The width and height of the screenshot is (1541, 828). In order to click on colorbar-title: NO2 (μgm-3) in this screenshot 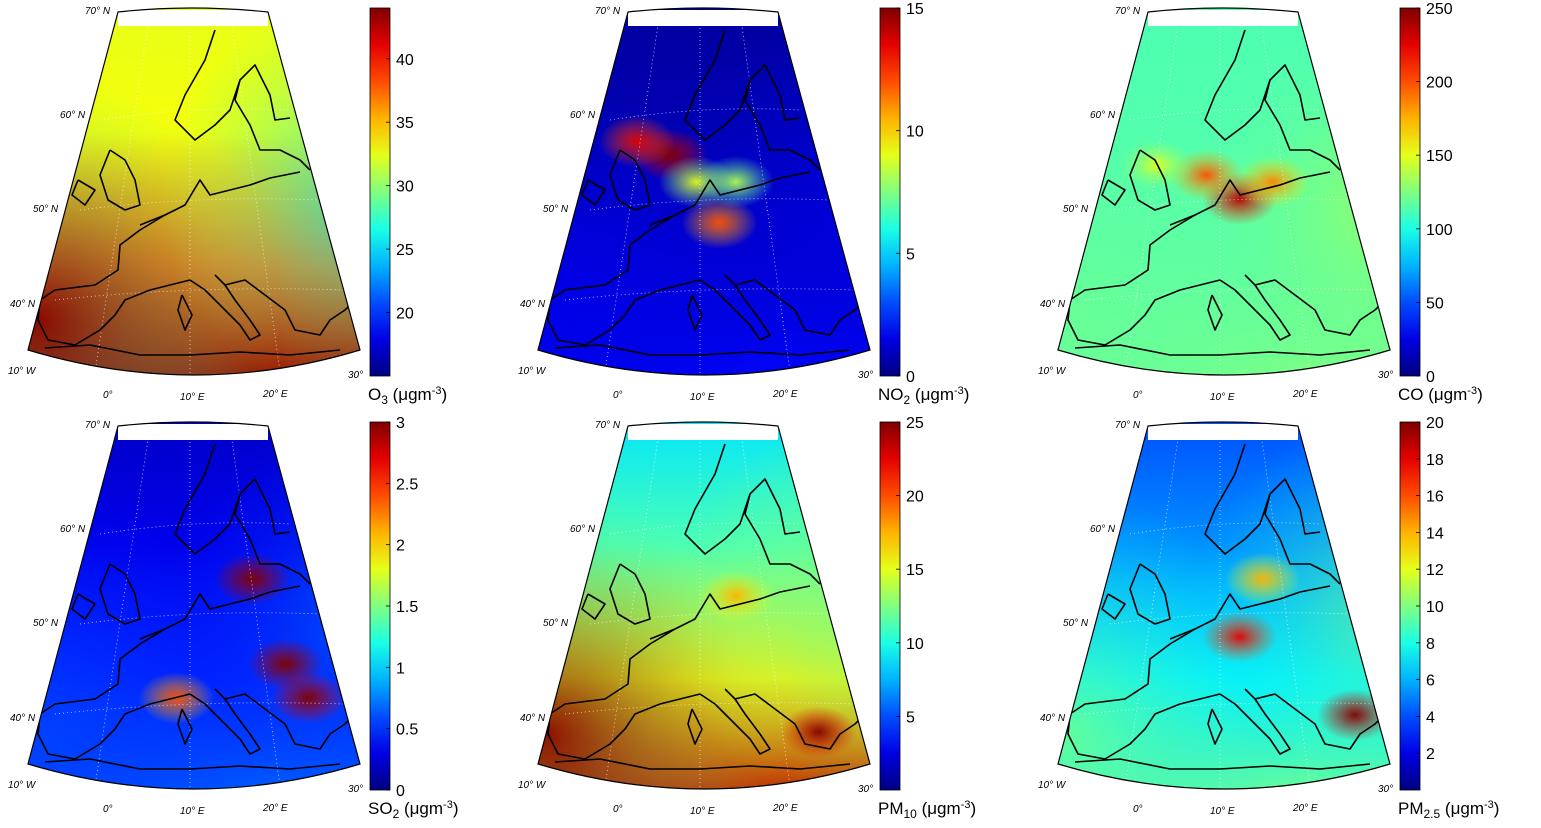, I will do `click(923, 396)`.